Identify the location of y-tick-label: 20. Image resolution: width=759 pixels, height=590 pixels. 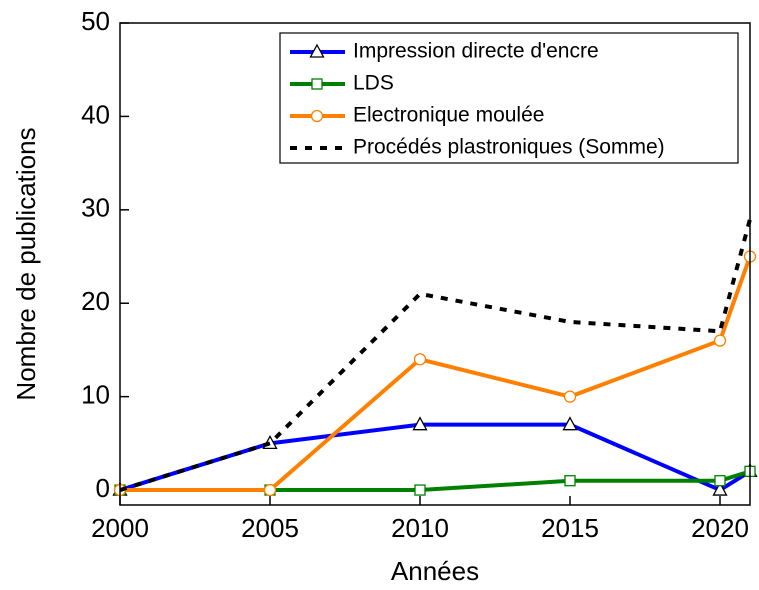
(95, 301).